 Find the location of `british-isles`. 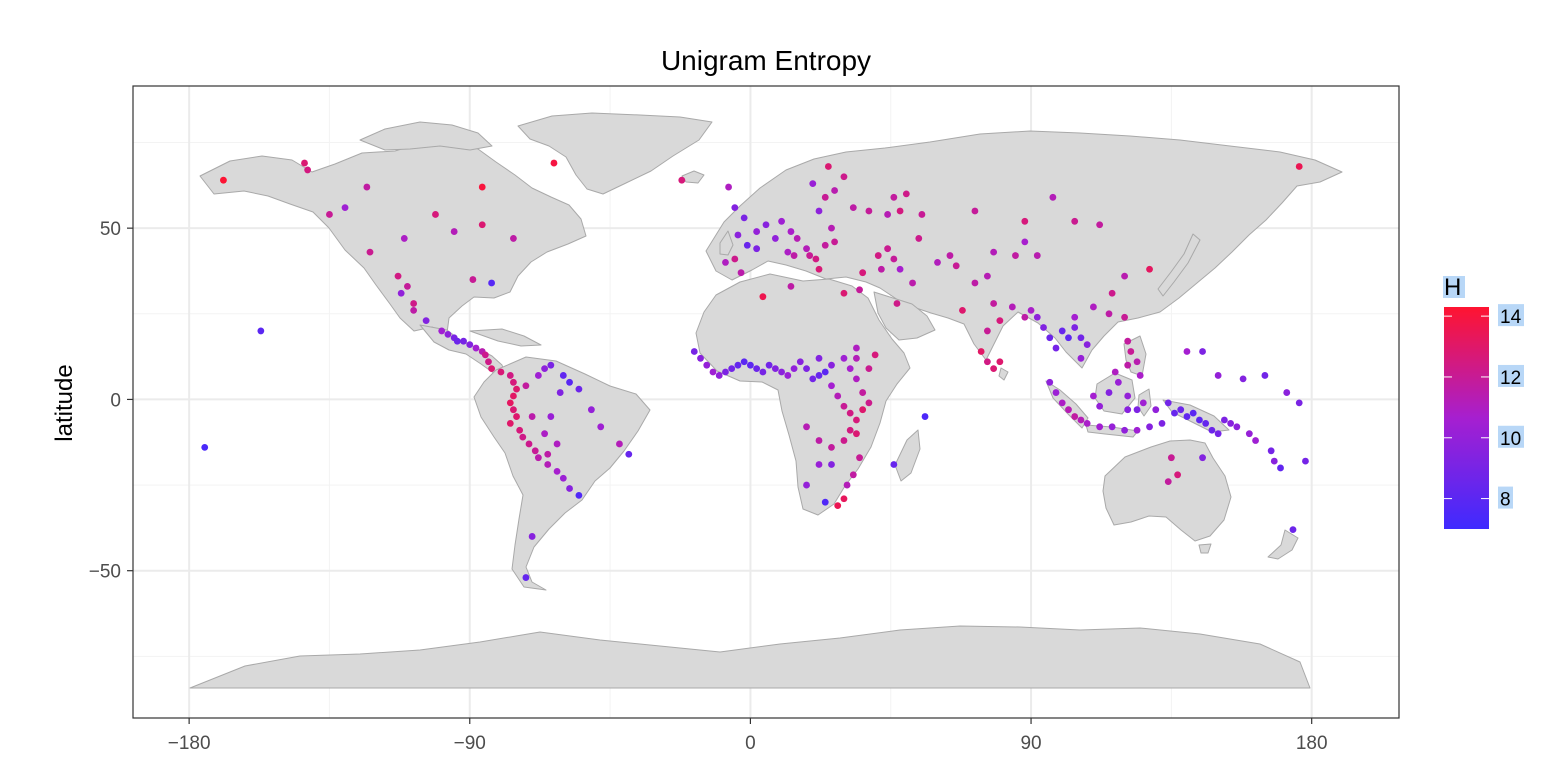

british-isles is located at coordinates (726, 243).